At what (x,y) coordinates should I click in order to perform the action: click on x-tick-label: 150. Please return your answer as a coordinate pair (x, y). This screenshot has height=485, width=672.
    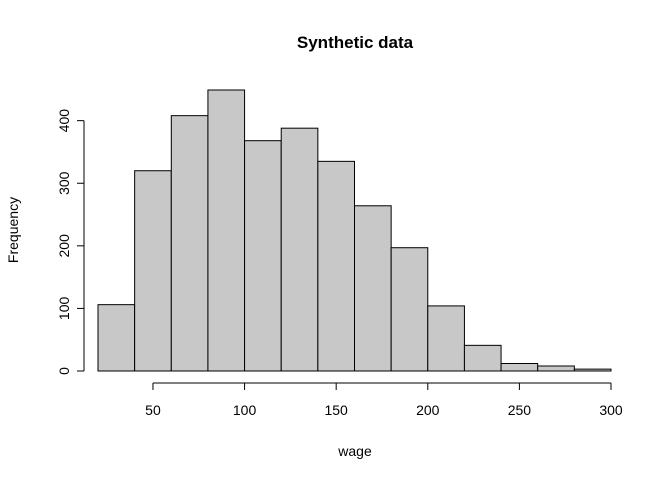
    Looking at the image, I should click on (336, 410).